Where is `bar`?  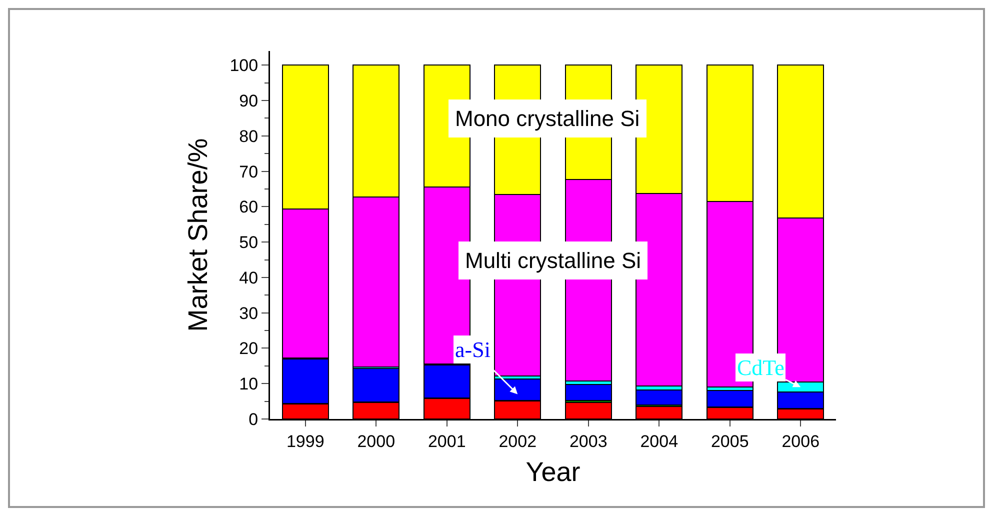 bar is located at coordinates (588, 393).